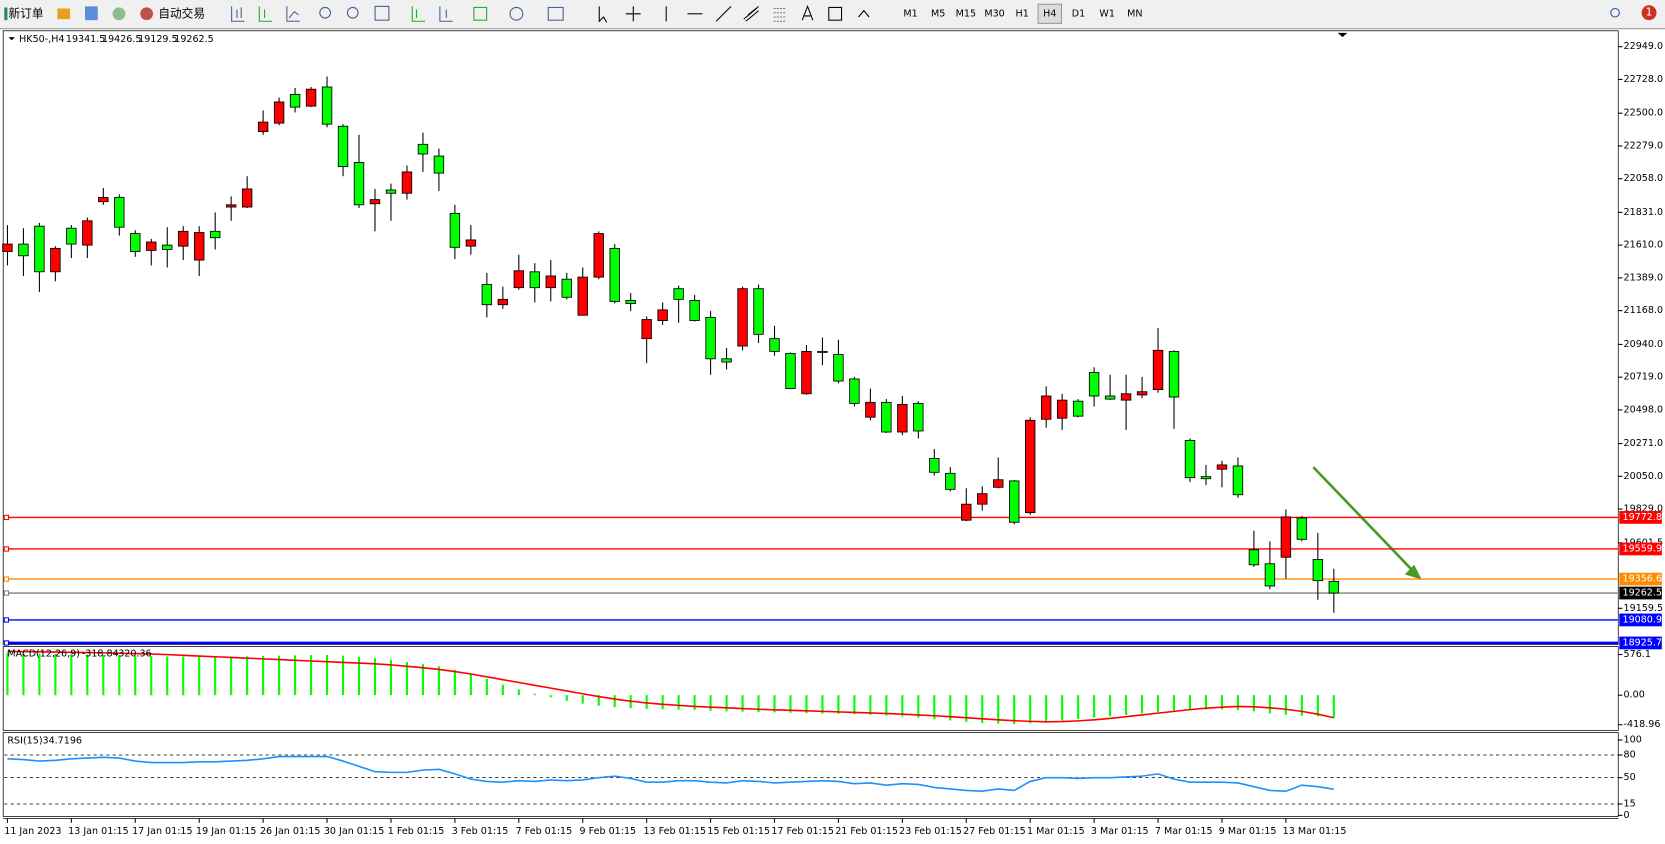  What do you see at coordinates (1644, 145) in the screenshot?
I see `y-tick-label: 22279.0` at bounding box center [1644, 145].